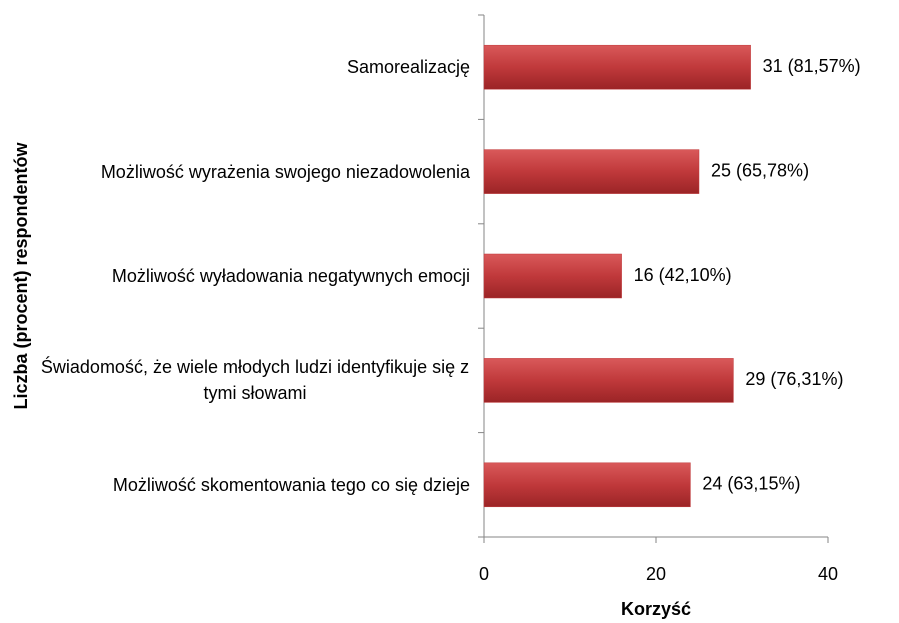  What do you see at coordinates (656, 574) in the screenshot?
I see `x-tick-label: 20` at bounding box center [656, 574].